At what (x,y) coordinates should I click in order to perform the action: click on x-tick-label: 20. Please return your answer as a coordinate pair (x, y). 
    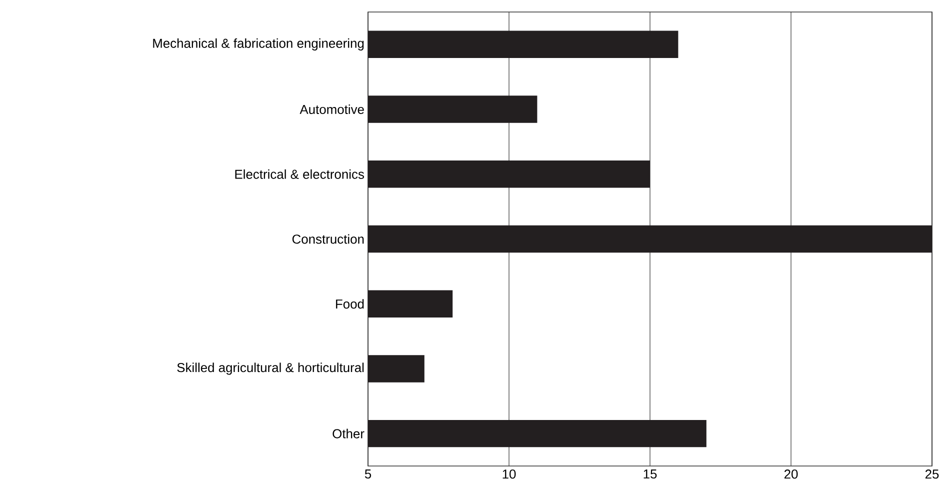
    Looking at the image, I should click on (791, 474).